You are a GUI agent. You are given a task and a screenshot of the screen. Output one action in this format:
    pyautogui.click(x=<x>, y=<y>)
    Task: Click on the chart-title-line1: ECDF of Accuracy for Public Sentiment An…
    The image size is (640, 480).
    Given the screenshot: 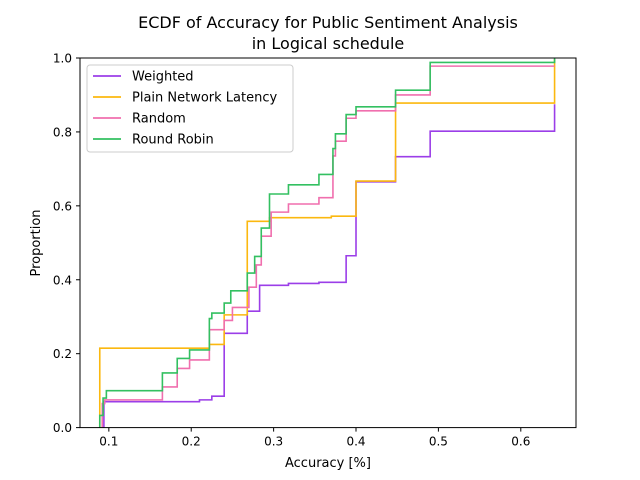 What is the action you would take?
    pyautogui.click(x=328, y=22)
    